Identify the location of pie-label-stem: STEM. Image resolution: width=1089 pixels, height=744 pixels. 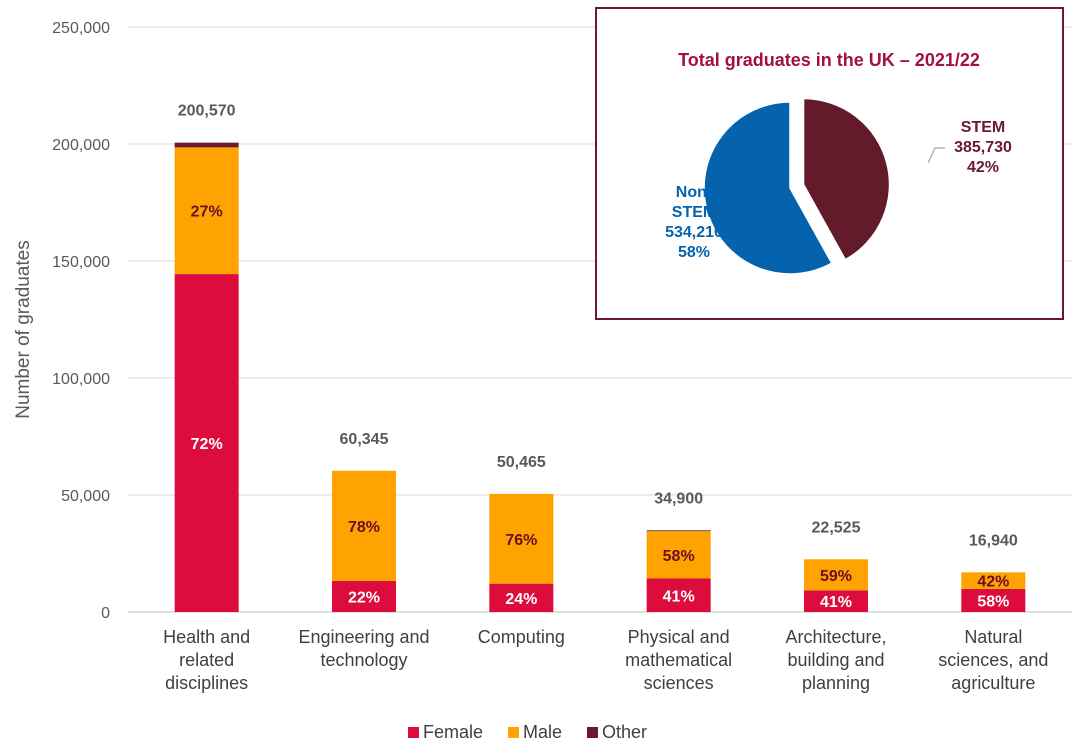
(983, 127).